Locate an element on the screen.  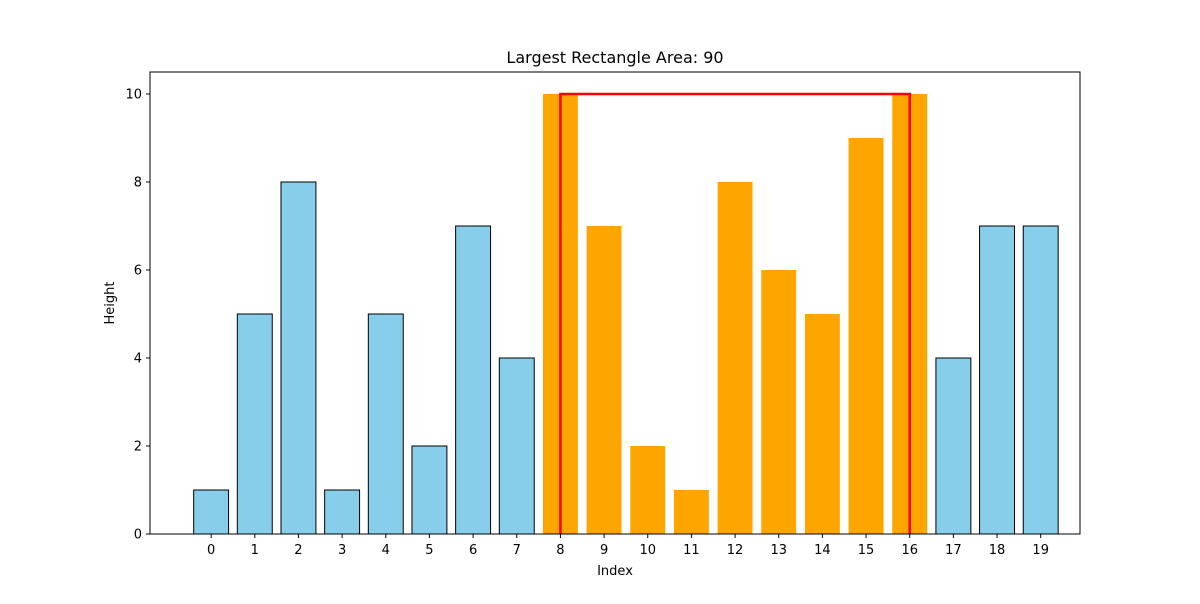
x-tick-label-2: 2 is located at coordinates (298, 550).